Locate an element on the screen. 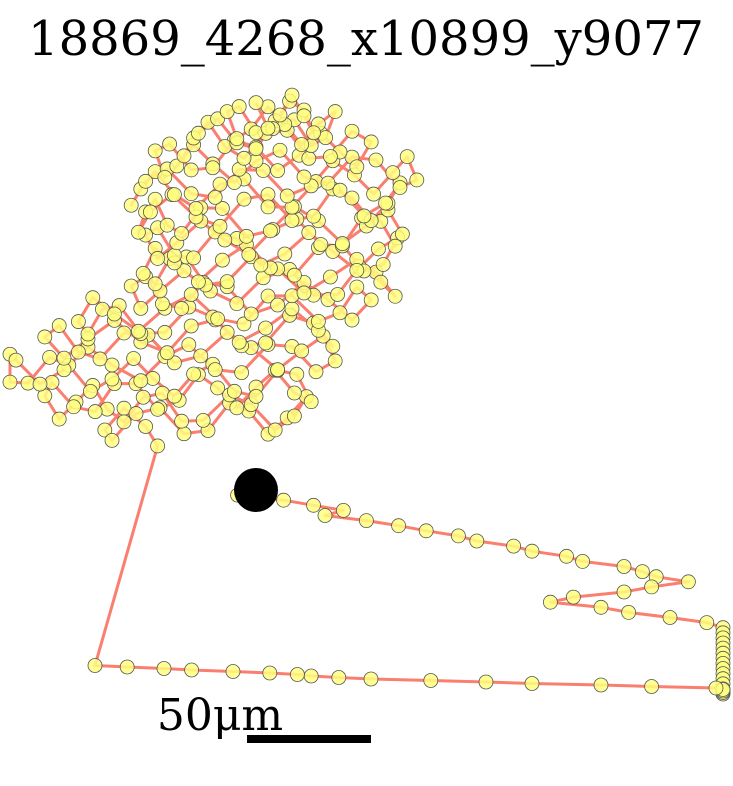  scale-bar-label: 50μm is located at coordinates (220, 715).